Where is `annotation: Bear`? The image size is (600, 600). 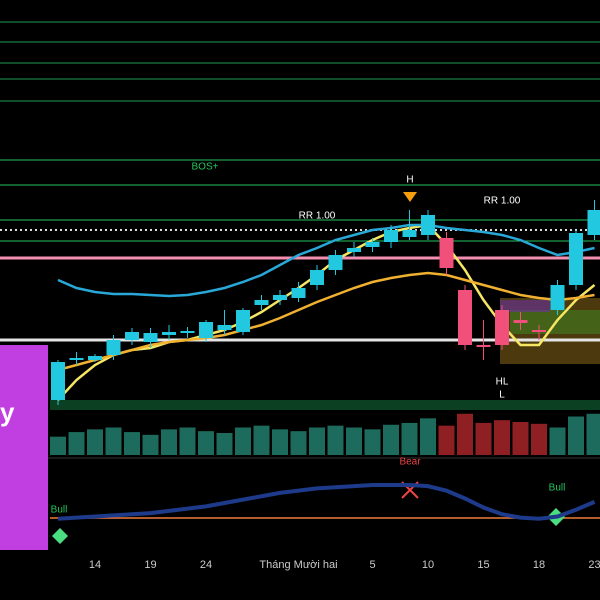
annotation: Bear is located at coordinates (410, 462).